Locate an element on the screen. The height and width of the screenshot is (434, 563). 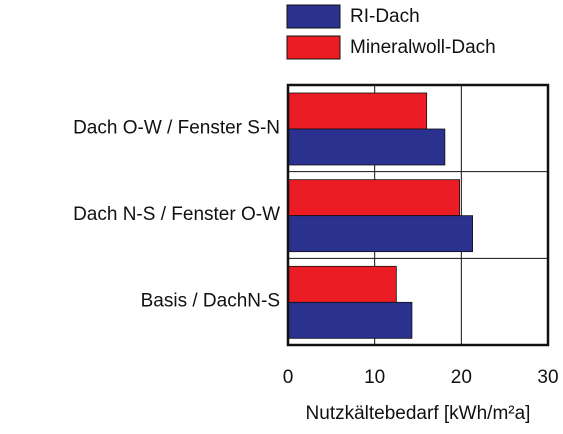
y-tick-label: Dach N-S / Fenster O-W is located at coordinates (176, 214).